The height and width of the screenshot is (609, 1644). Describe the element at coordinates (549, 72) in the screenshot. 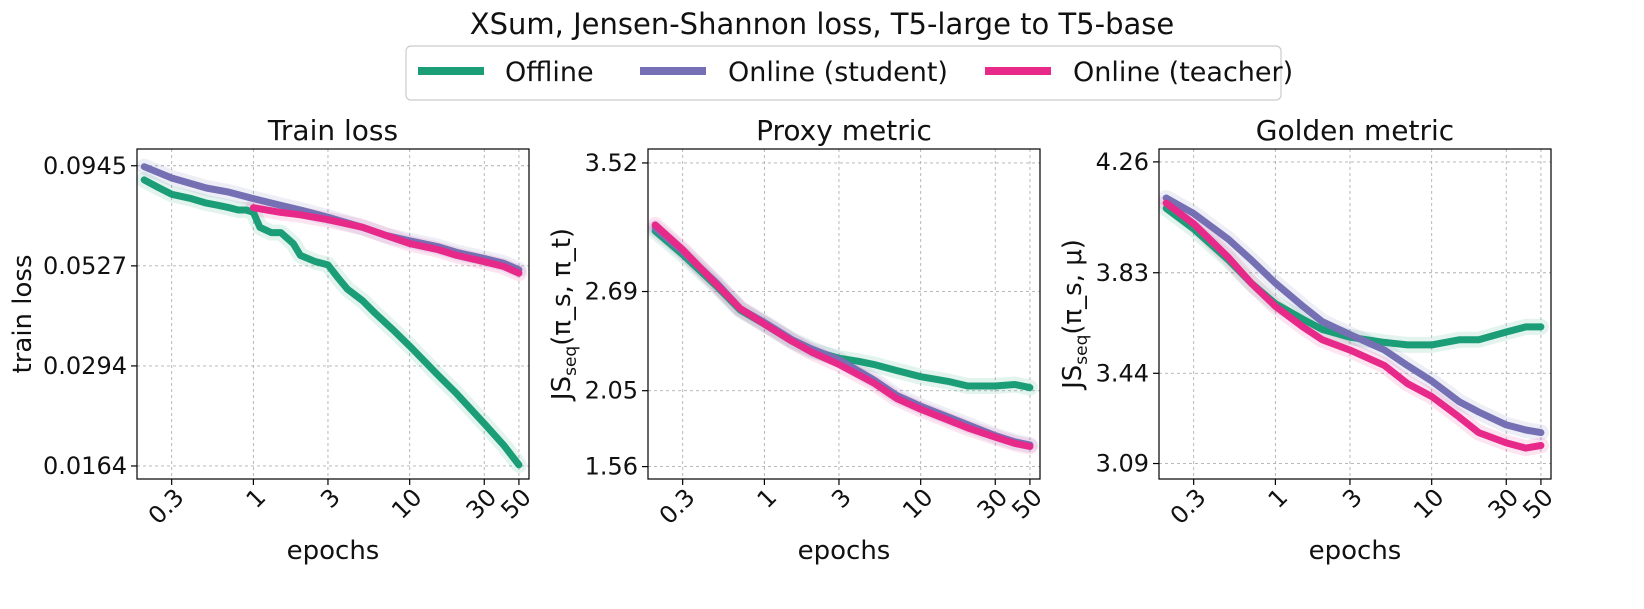

I see `legend-label-offline: Offline` at that location.